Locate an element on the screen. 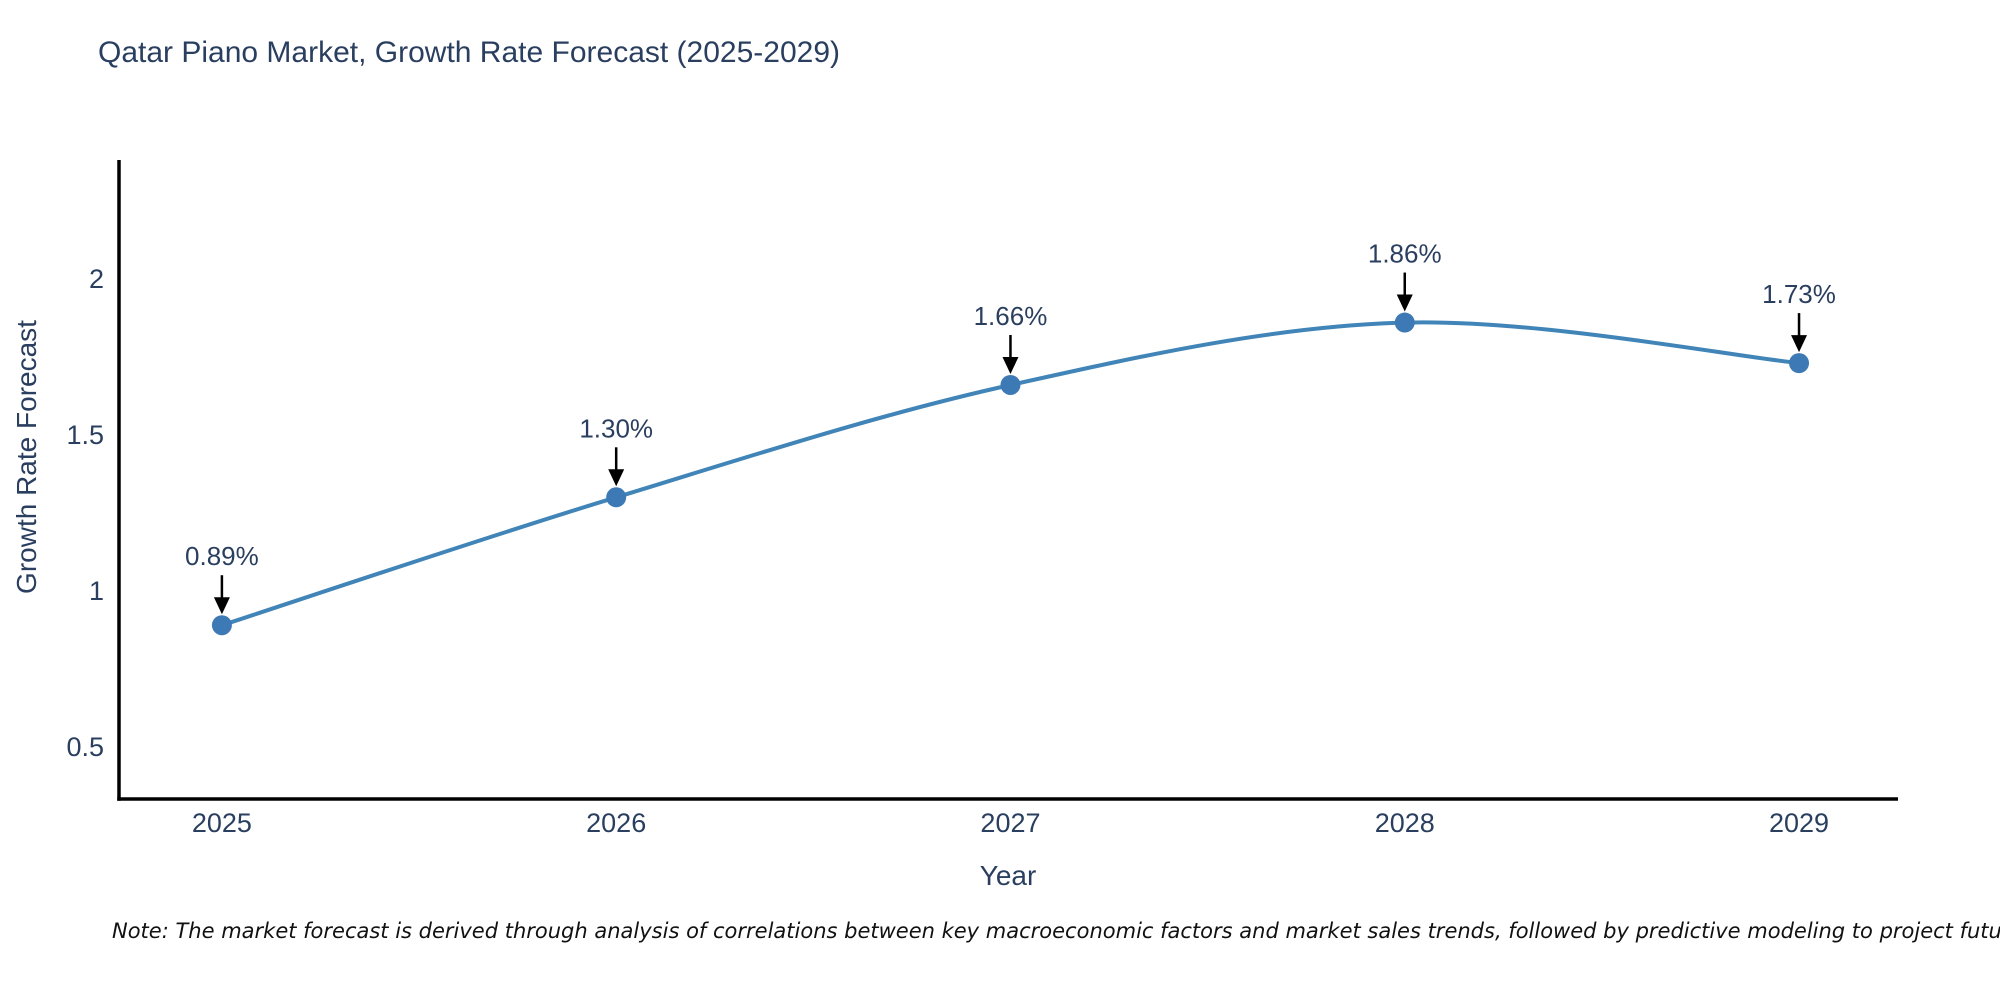  point-annotation-label: 1.86% is located at coordinates (1405, 254).